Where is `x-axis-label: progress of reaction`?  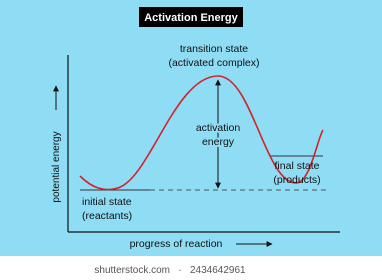 x-axis-label: progress of reaction is located at coordinates (176, 244).